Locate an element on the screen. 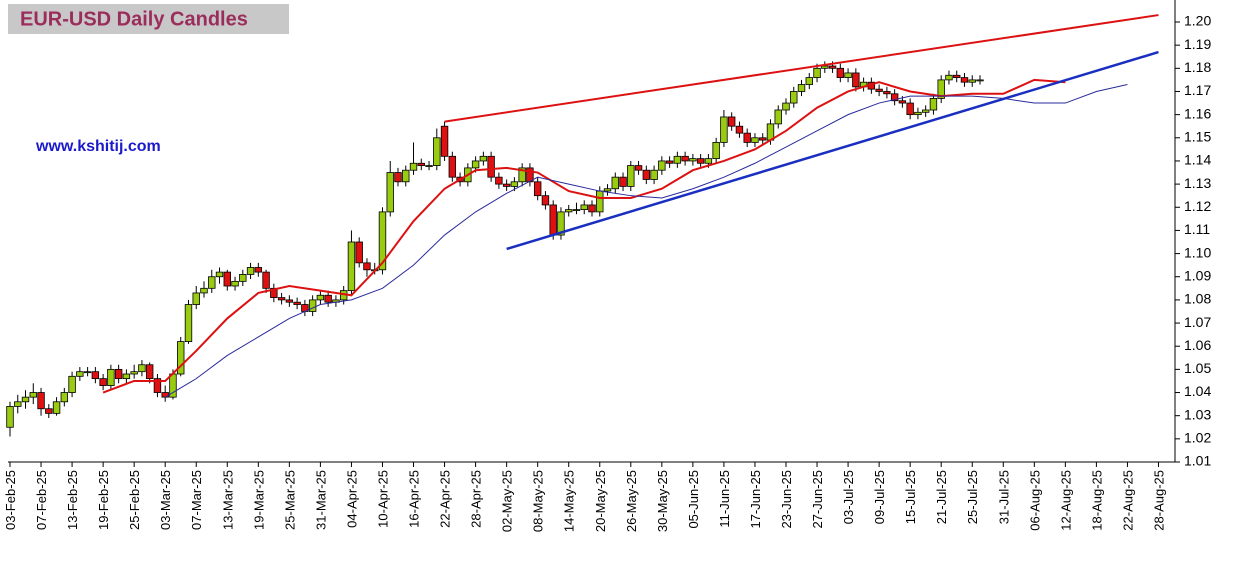  x-tick-label: 31-Jul-25 is located at coordinates (1003, 497).